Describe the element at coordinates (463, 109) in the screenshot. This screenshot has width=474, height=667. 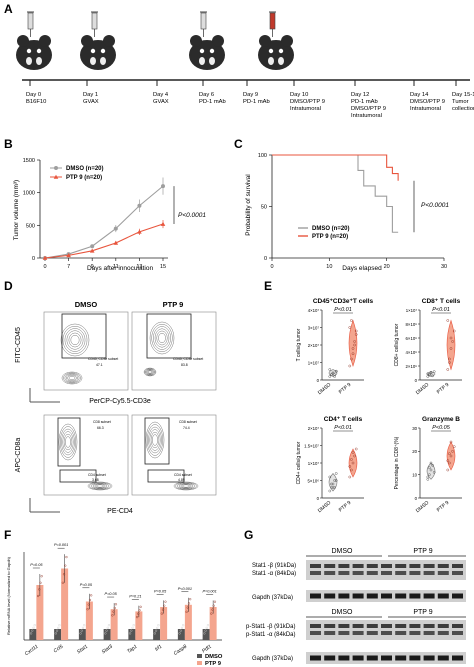
I see `timeline-text-l3: collection` at that location.